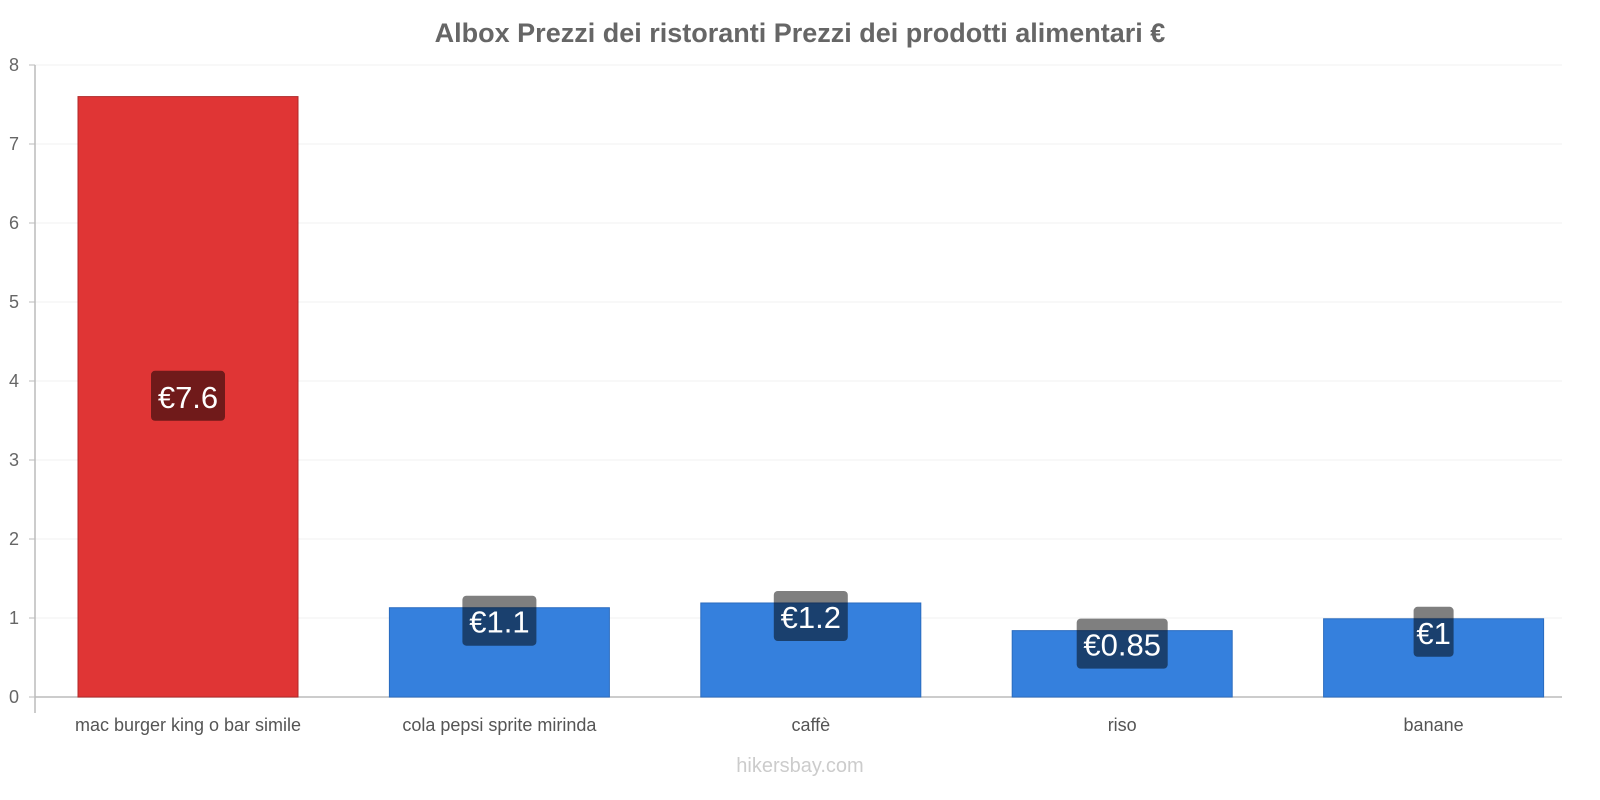  Describe the element at coordinates (810, 725) in the screenshot. I see `x-tick-label: caffè` at that location.